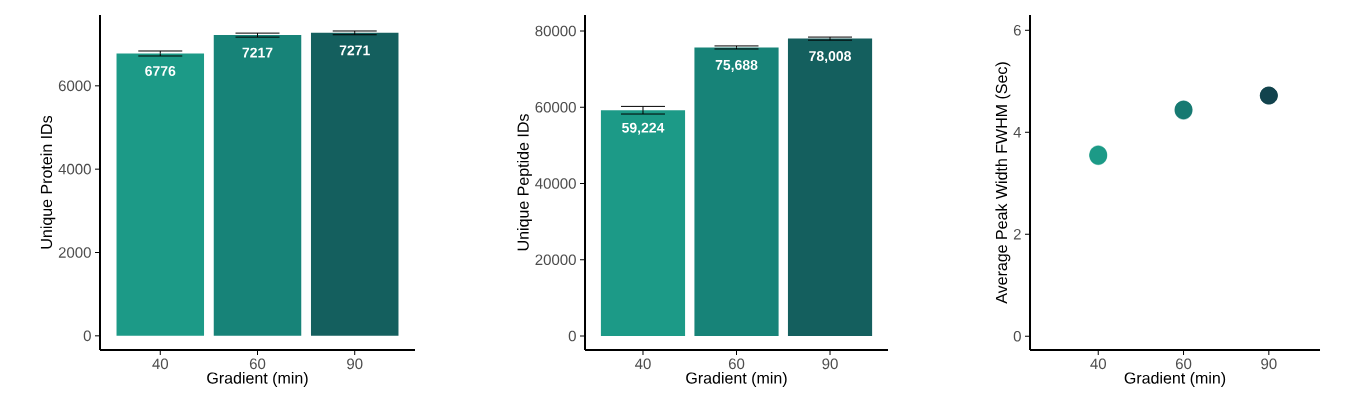  Describe the element at coordinates (555, 260) in the screenshot. I see `y-tick-label: 20000` at that location.